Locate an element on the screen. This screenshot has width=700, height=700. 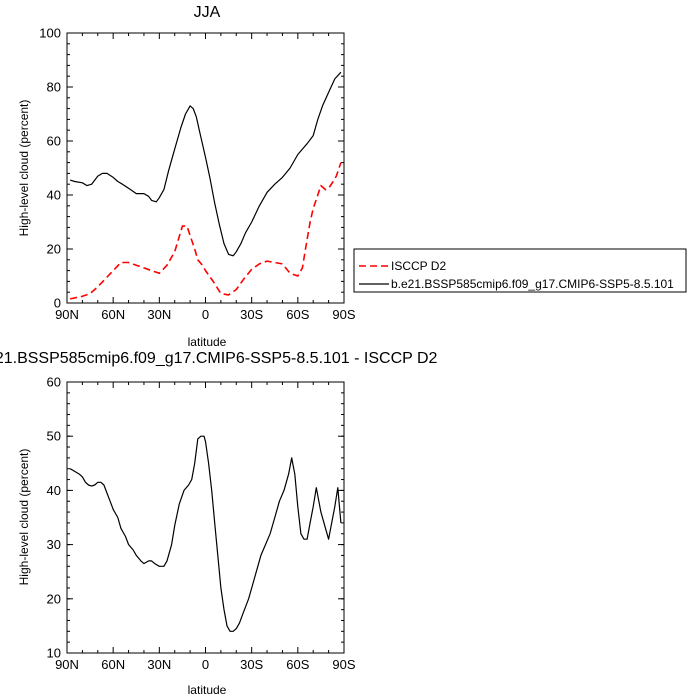
top-chart-title: JJA is located at coordinates (207, 12).